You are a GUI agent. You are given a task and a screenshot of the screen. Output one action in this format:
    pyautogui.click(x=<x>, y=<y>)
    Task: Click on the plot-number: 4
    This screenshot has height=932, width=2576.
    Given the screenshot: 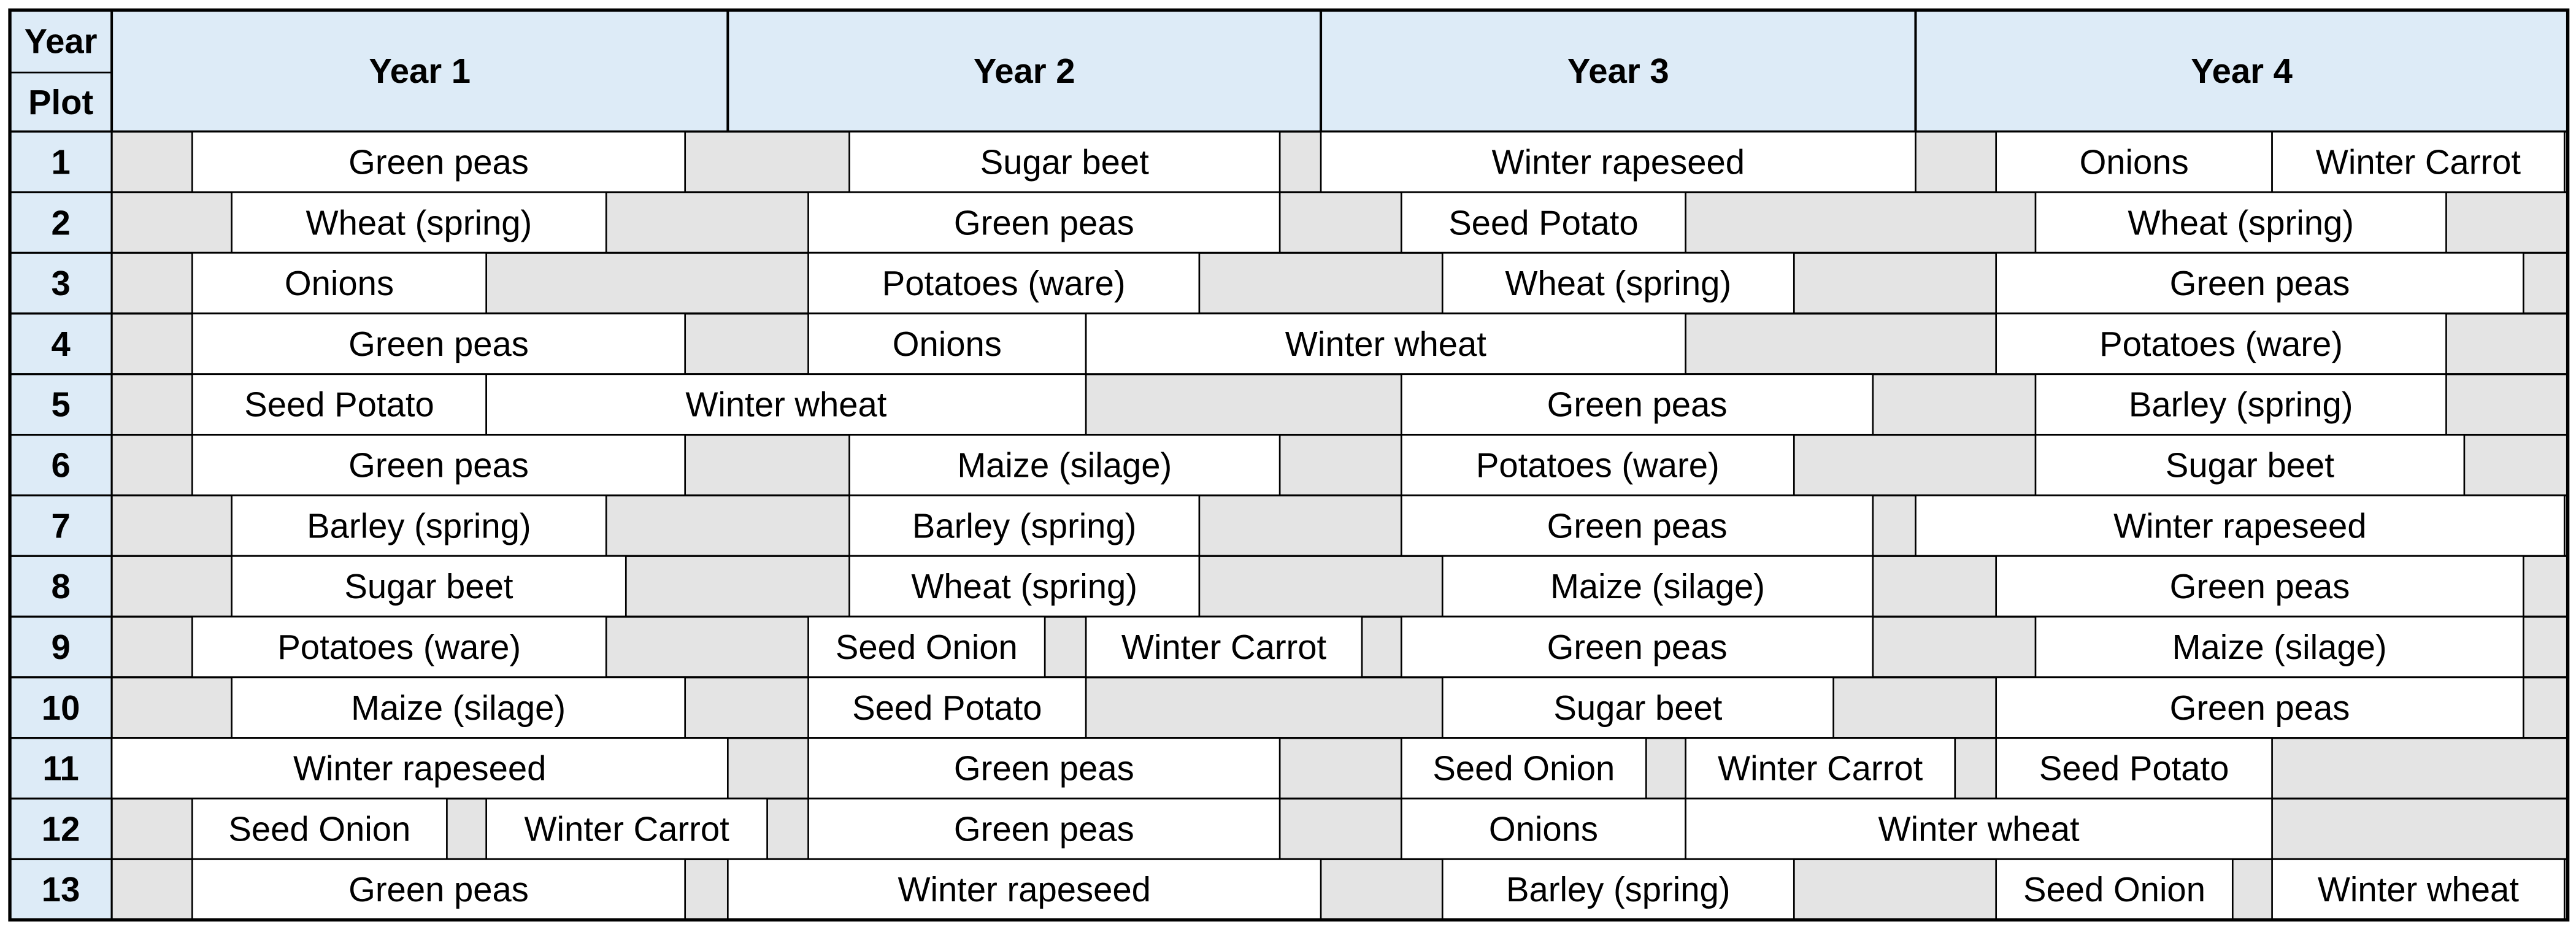 What is the action you would take?
    pyautogui.click(x=60, y=344)
    